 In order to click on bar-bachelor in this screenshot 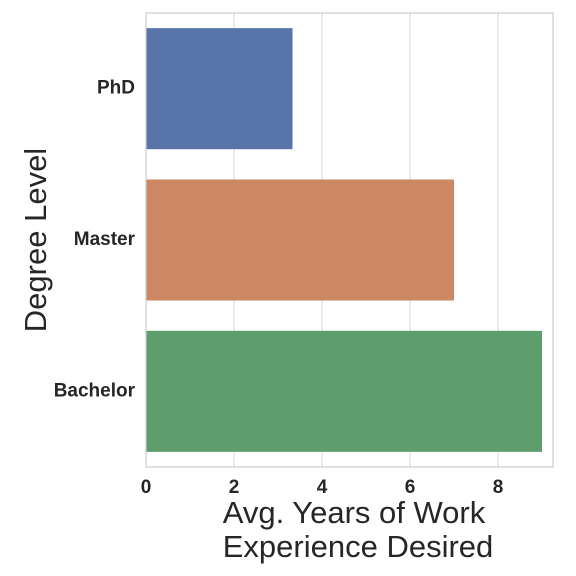, I will do `click(344, 391)`.